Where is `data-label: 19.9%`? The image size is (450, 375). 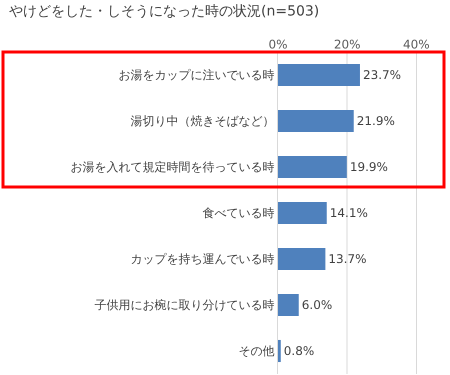
data-label: 19.9% is located at coordinates (369, 167).